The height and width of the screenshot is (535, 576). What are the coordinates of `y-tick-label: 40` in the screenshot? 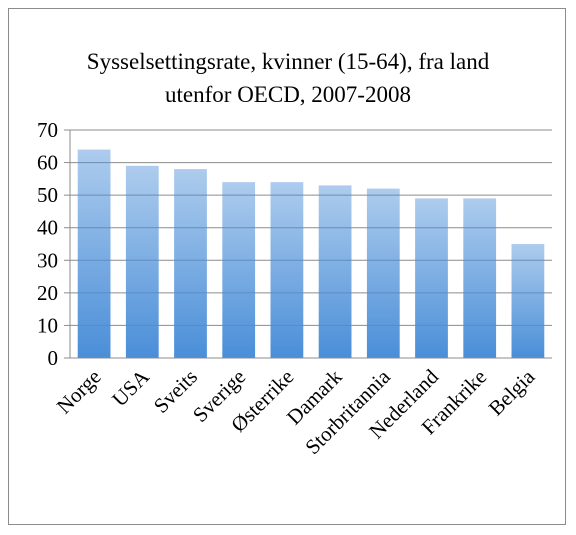 It's located at (47, 228).